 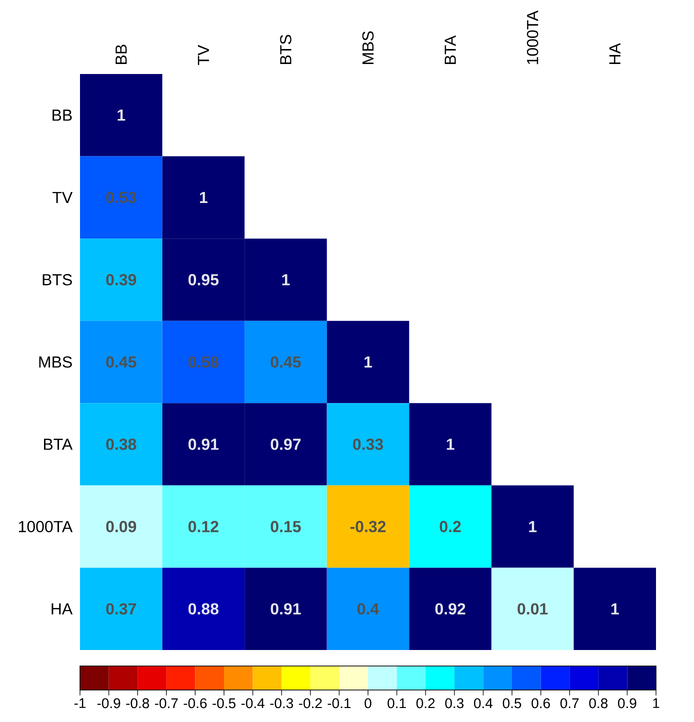 What do you see at coordinates (138, 703) in the screenshot?
I see `color-bar-label: -0.8` at bounding box center [138, 703].